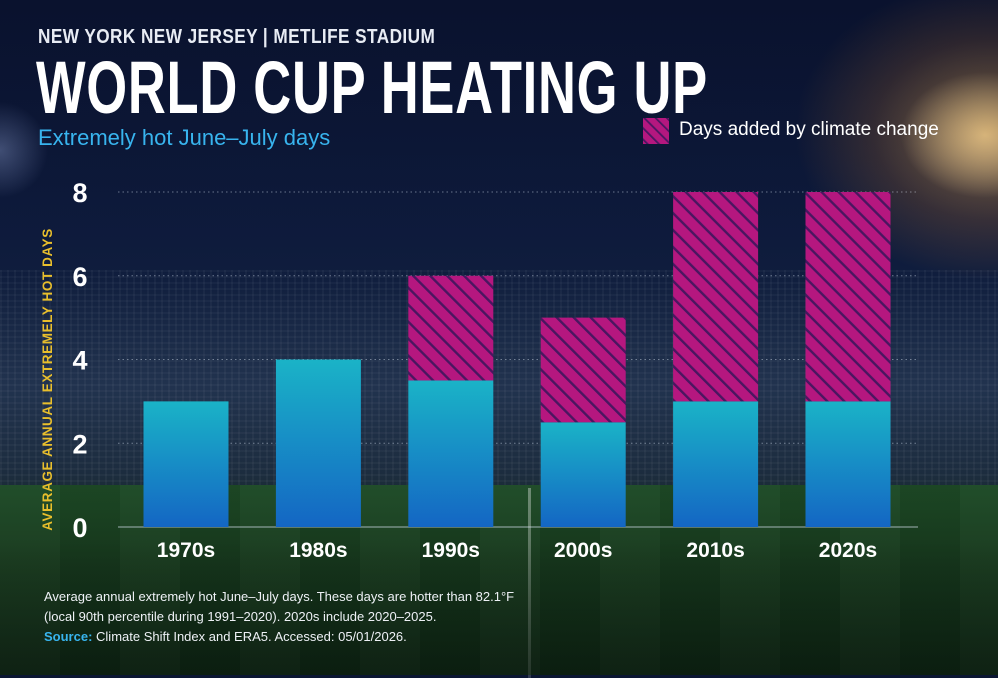 This screenshot has height=678, width=998. What do you see at coordinates (237, 37) in the screenshot?
I see `venue-kicker: NEW YORK NEW JERSEY | METLIFE STADIUM` at bounding box center [237, 37].